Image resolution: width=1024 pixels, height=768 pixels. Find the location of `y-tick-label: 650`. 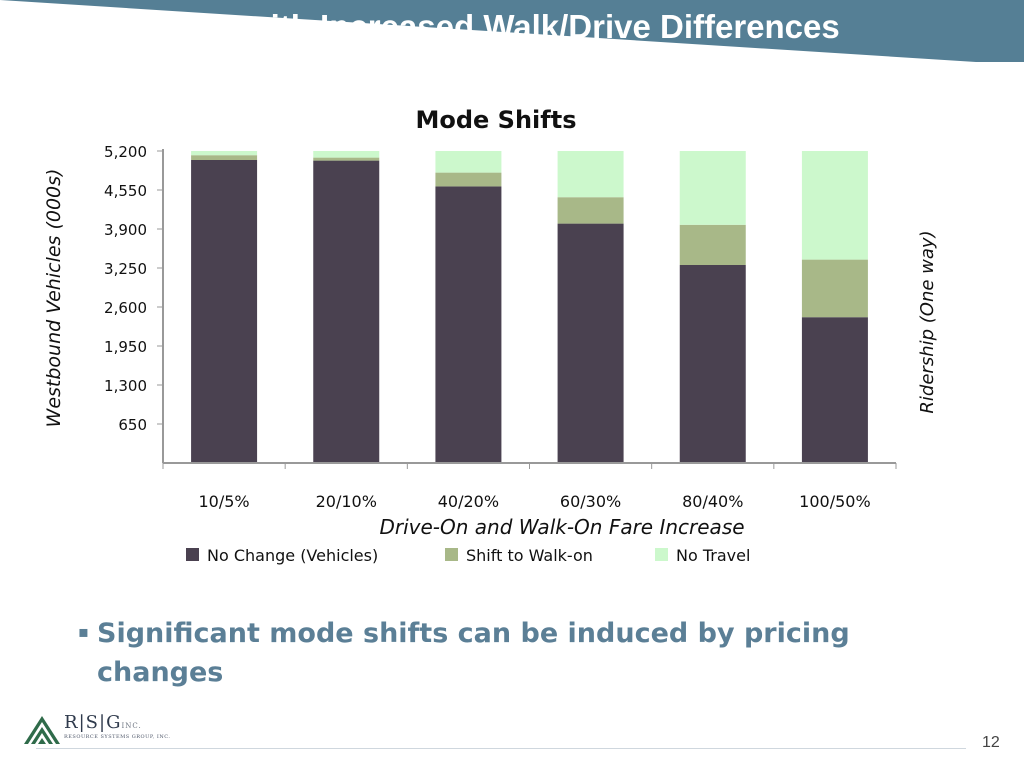

y-tick-label: 650 is located at coordinates (132, 425).